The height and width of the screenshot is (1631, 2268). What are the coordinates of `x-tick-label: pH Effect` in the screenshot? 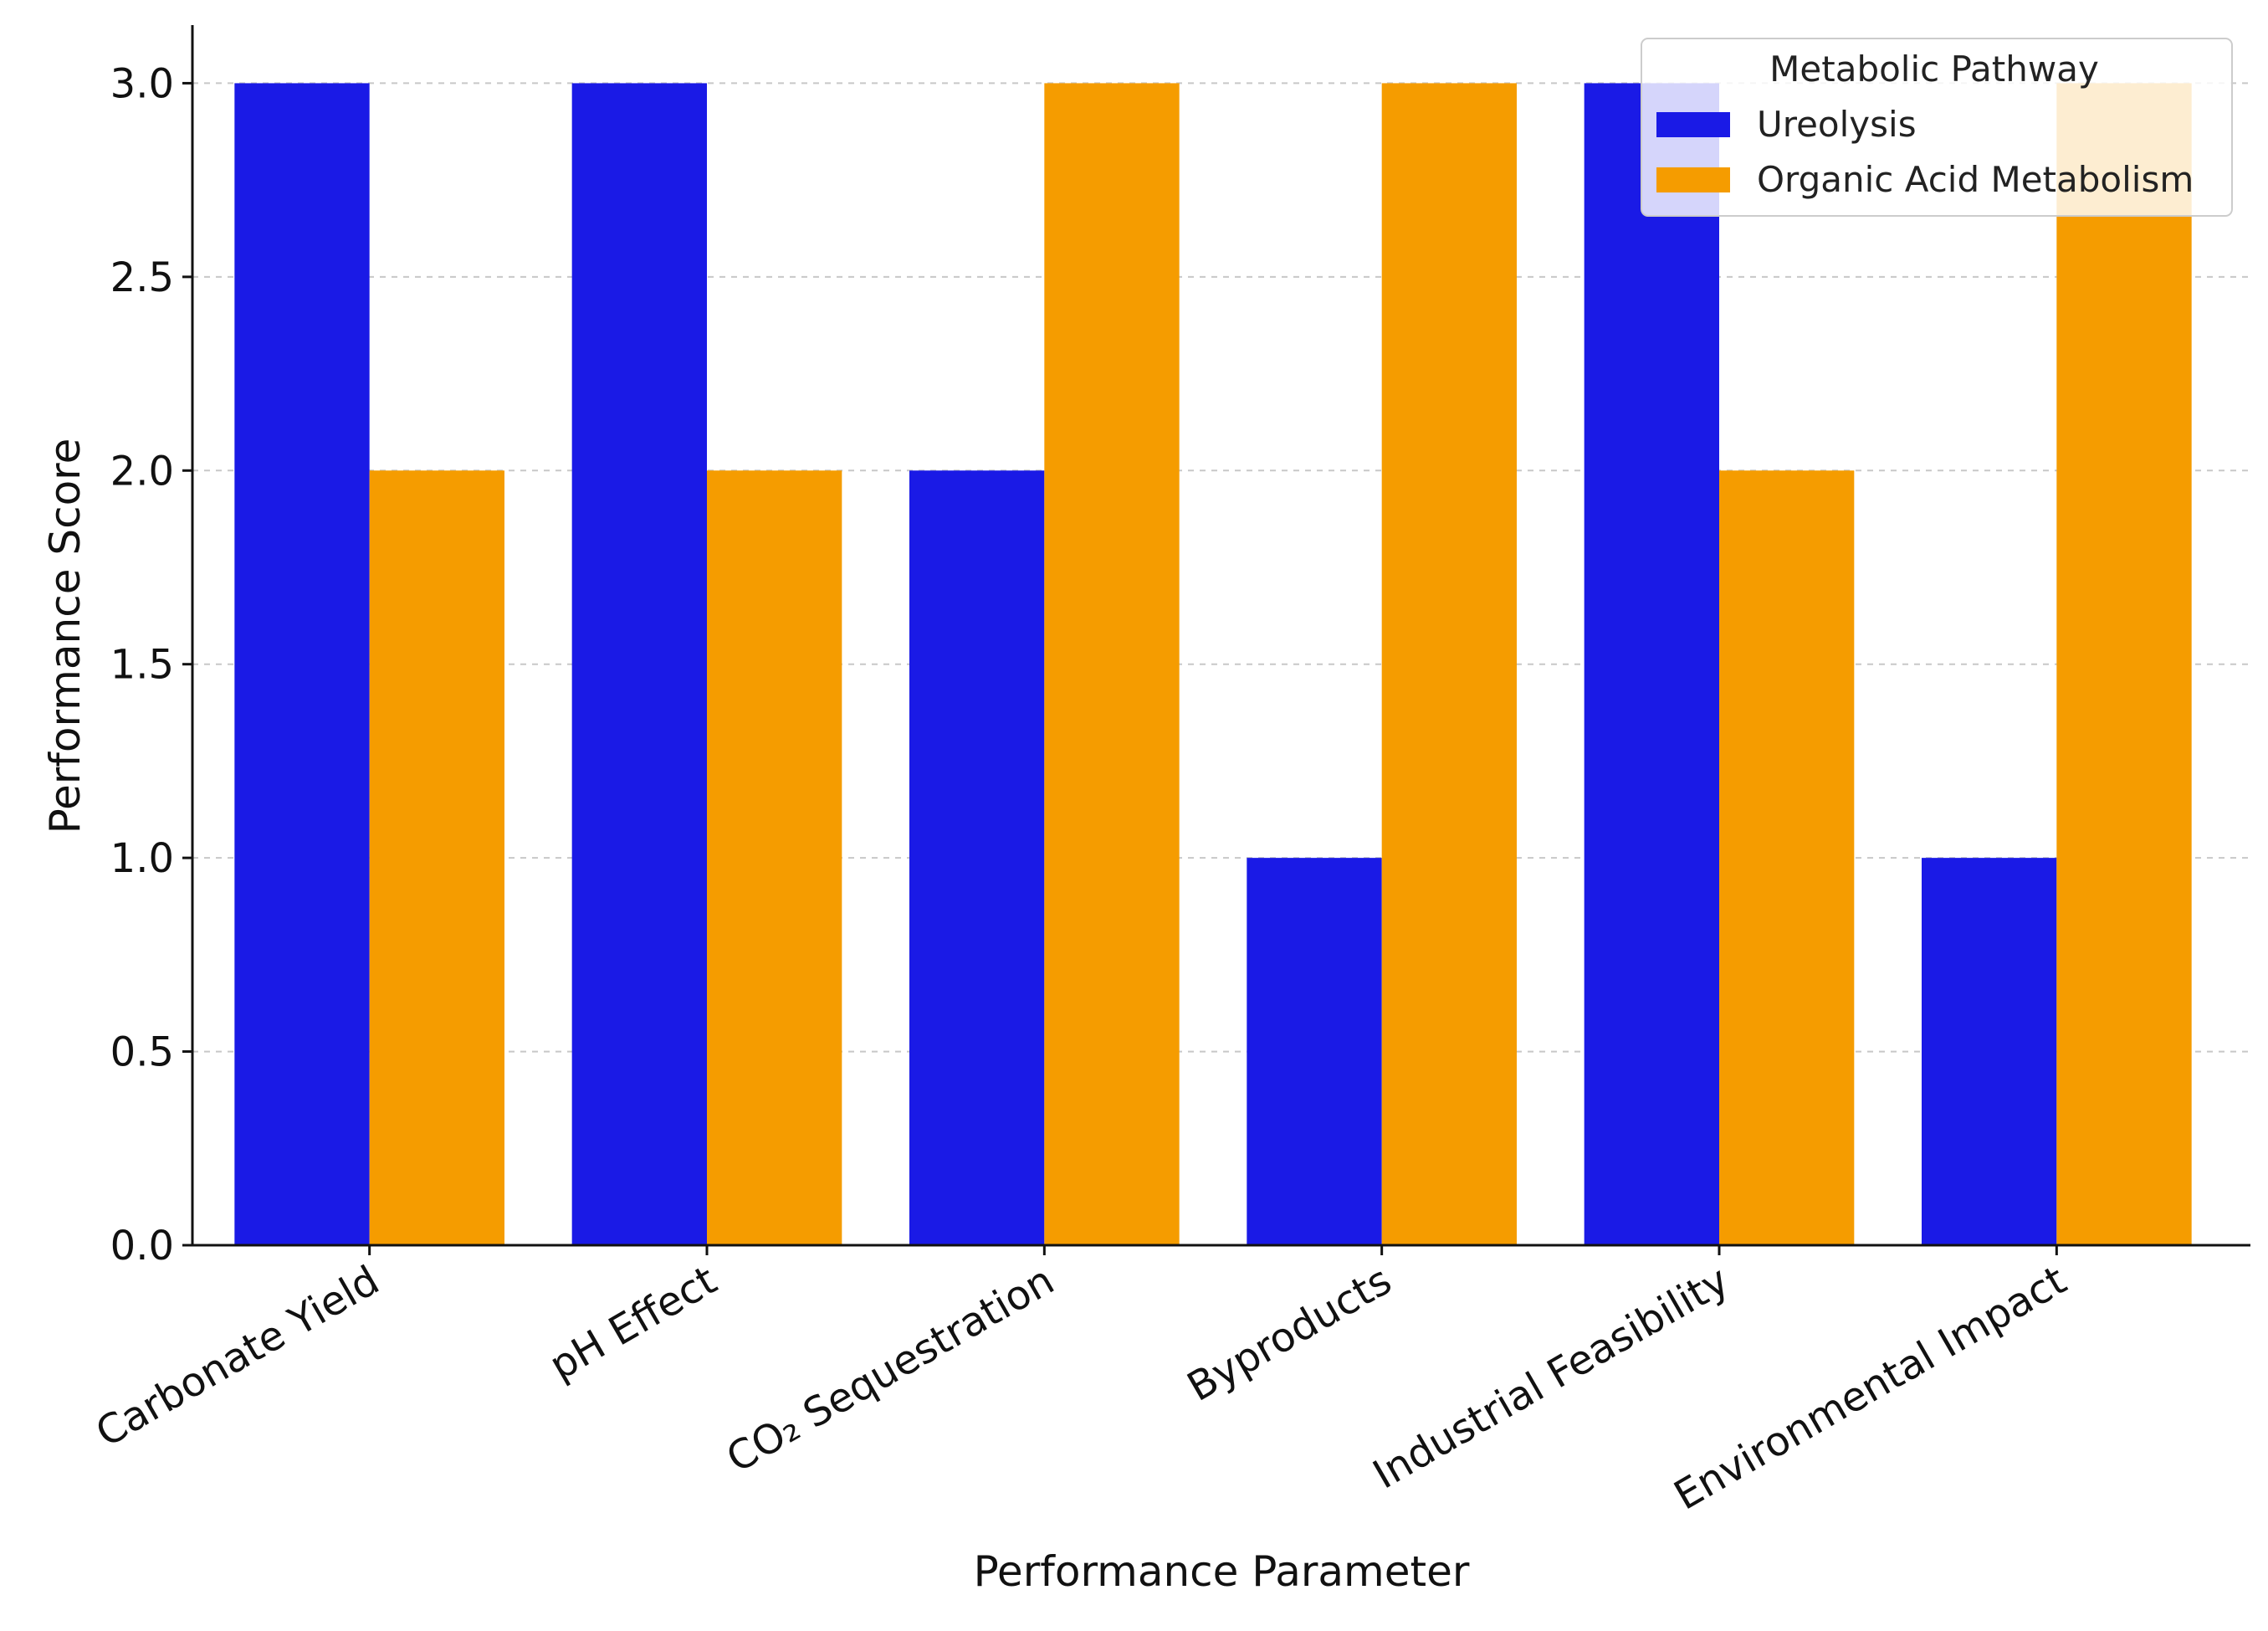 It's located at (633, 1323).